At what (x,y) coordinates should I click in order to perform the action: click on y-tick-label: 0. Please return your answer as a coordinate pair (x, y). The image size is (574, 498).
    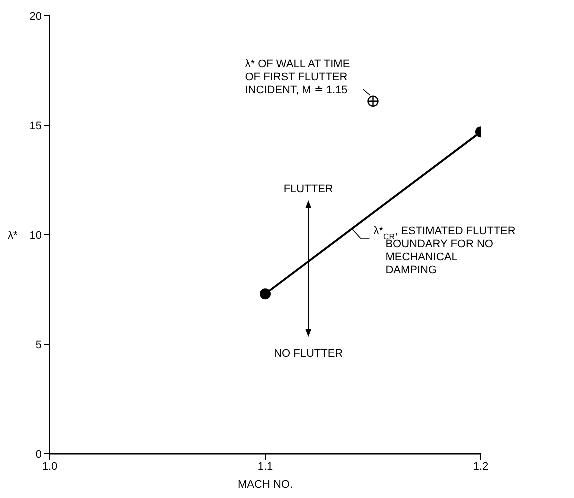
    Looking at the image, I should click on (39, 454).